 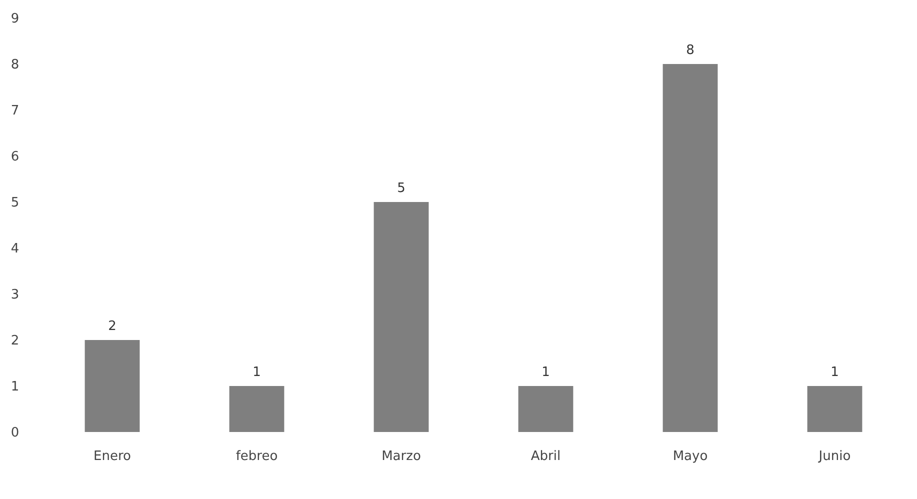 What do you see at coordinates (112, 326) in the screenshot?
I see `data-label: 2` at bounding box center [112, 326].